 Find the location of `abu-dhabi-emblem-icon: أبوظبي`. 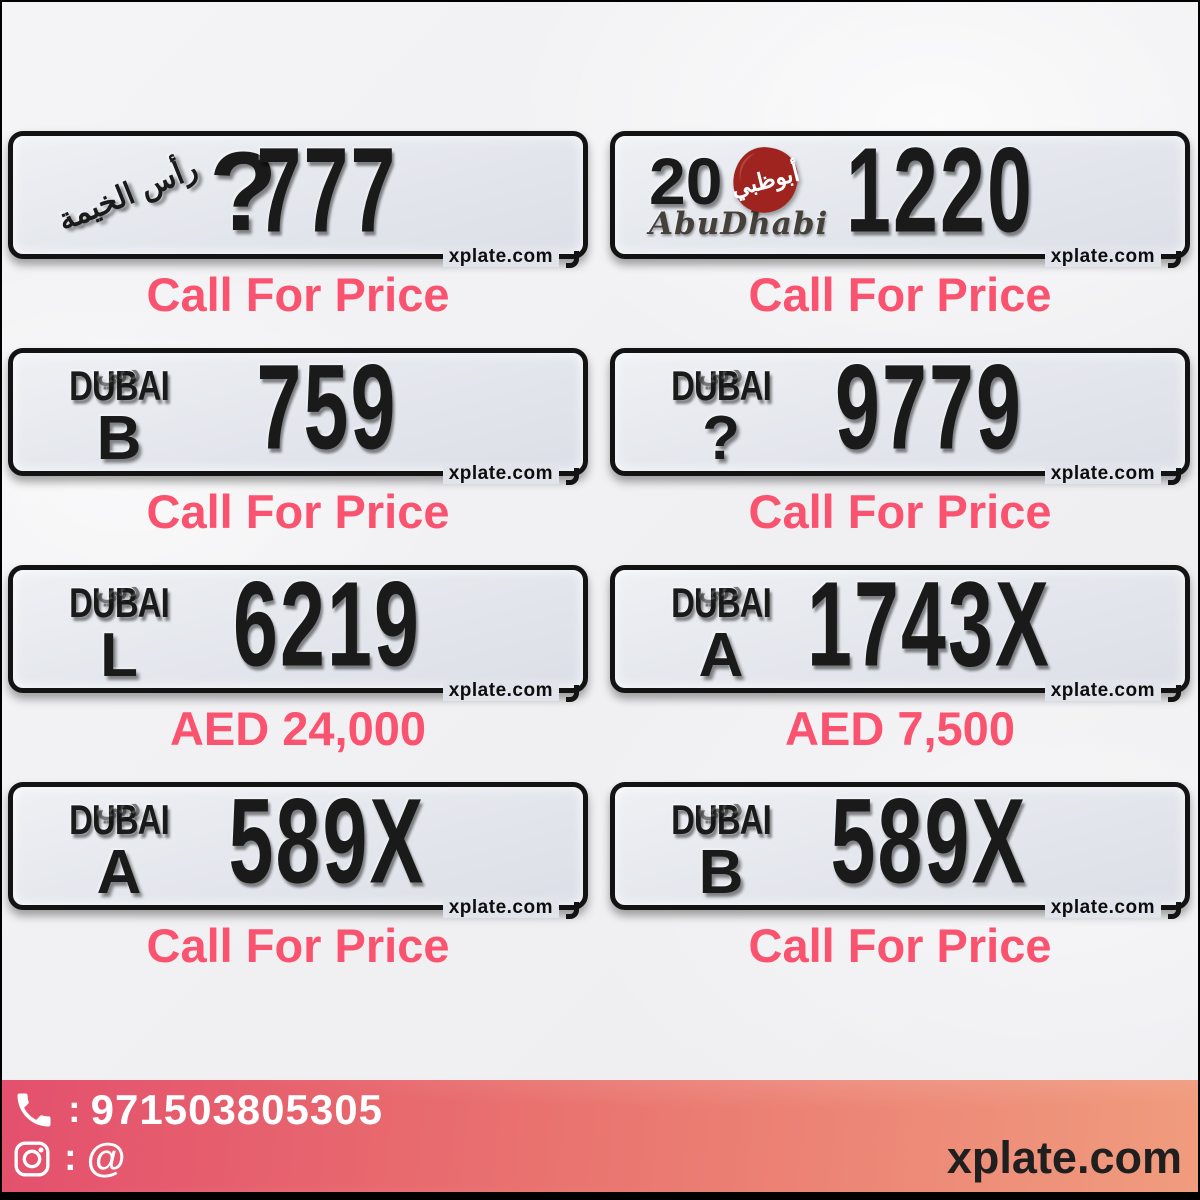

abu-dhabi-emblem-icon: أبوظبي is located at coordinates (765, 180).